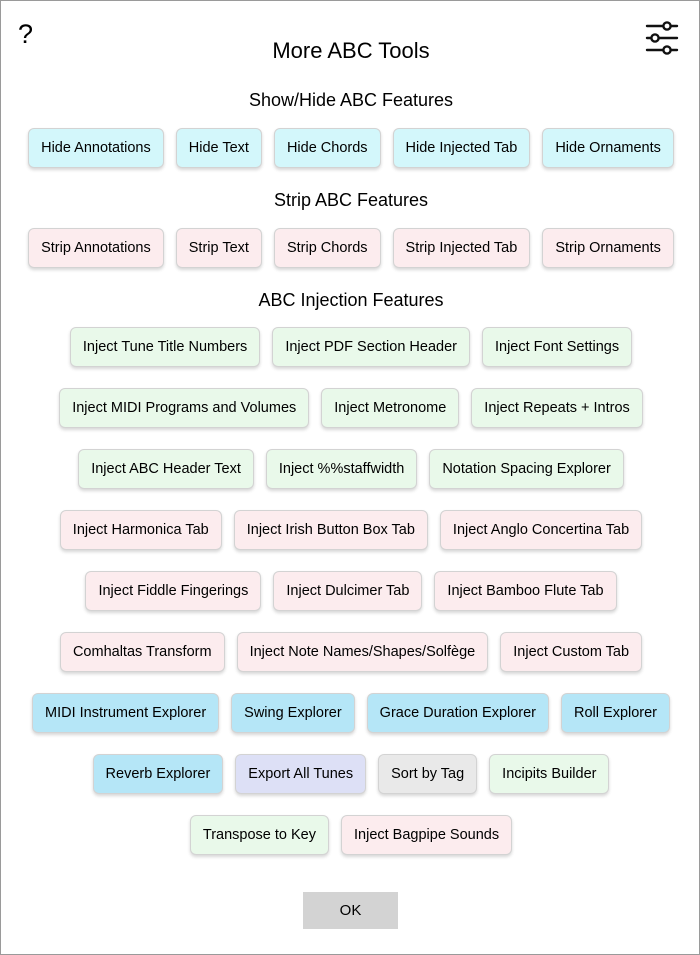  Describe the element at coordinates (662, 38) in the screenshot. I see `sliders-icon` at that location.